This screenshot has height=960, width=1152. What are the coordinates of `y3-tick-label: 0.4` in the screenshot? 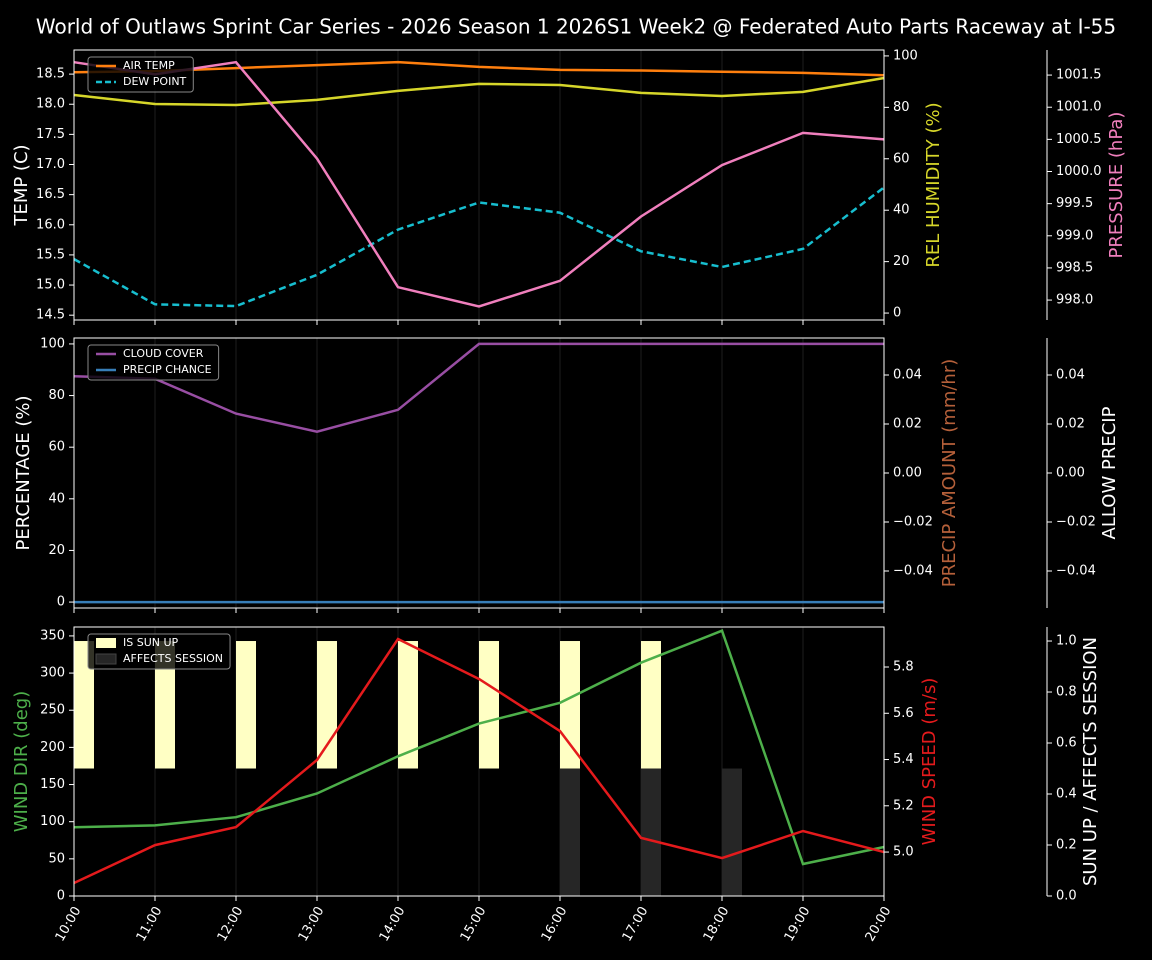 It's located at (1066, 794).